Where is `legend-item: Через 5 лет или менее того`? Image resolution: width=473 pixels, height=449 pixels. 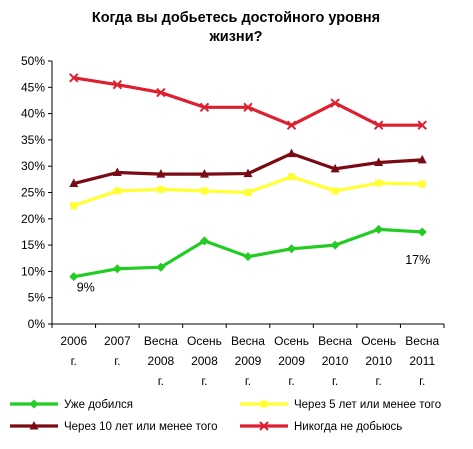
legend-item: Через 5 лет или менее того is located at coordinates (340, 405).